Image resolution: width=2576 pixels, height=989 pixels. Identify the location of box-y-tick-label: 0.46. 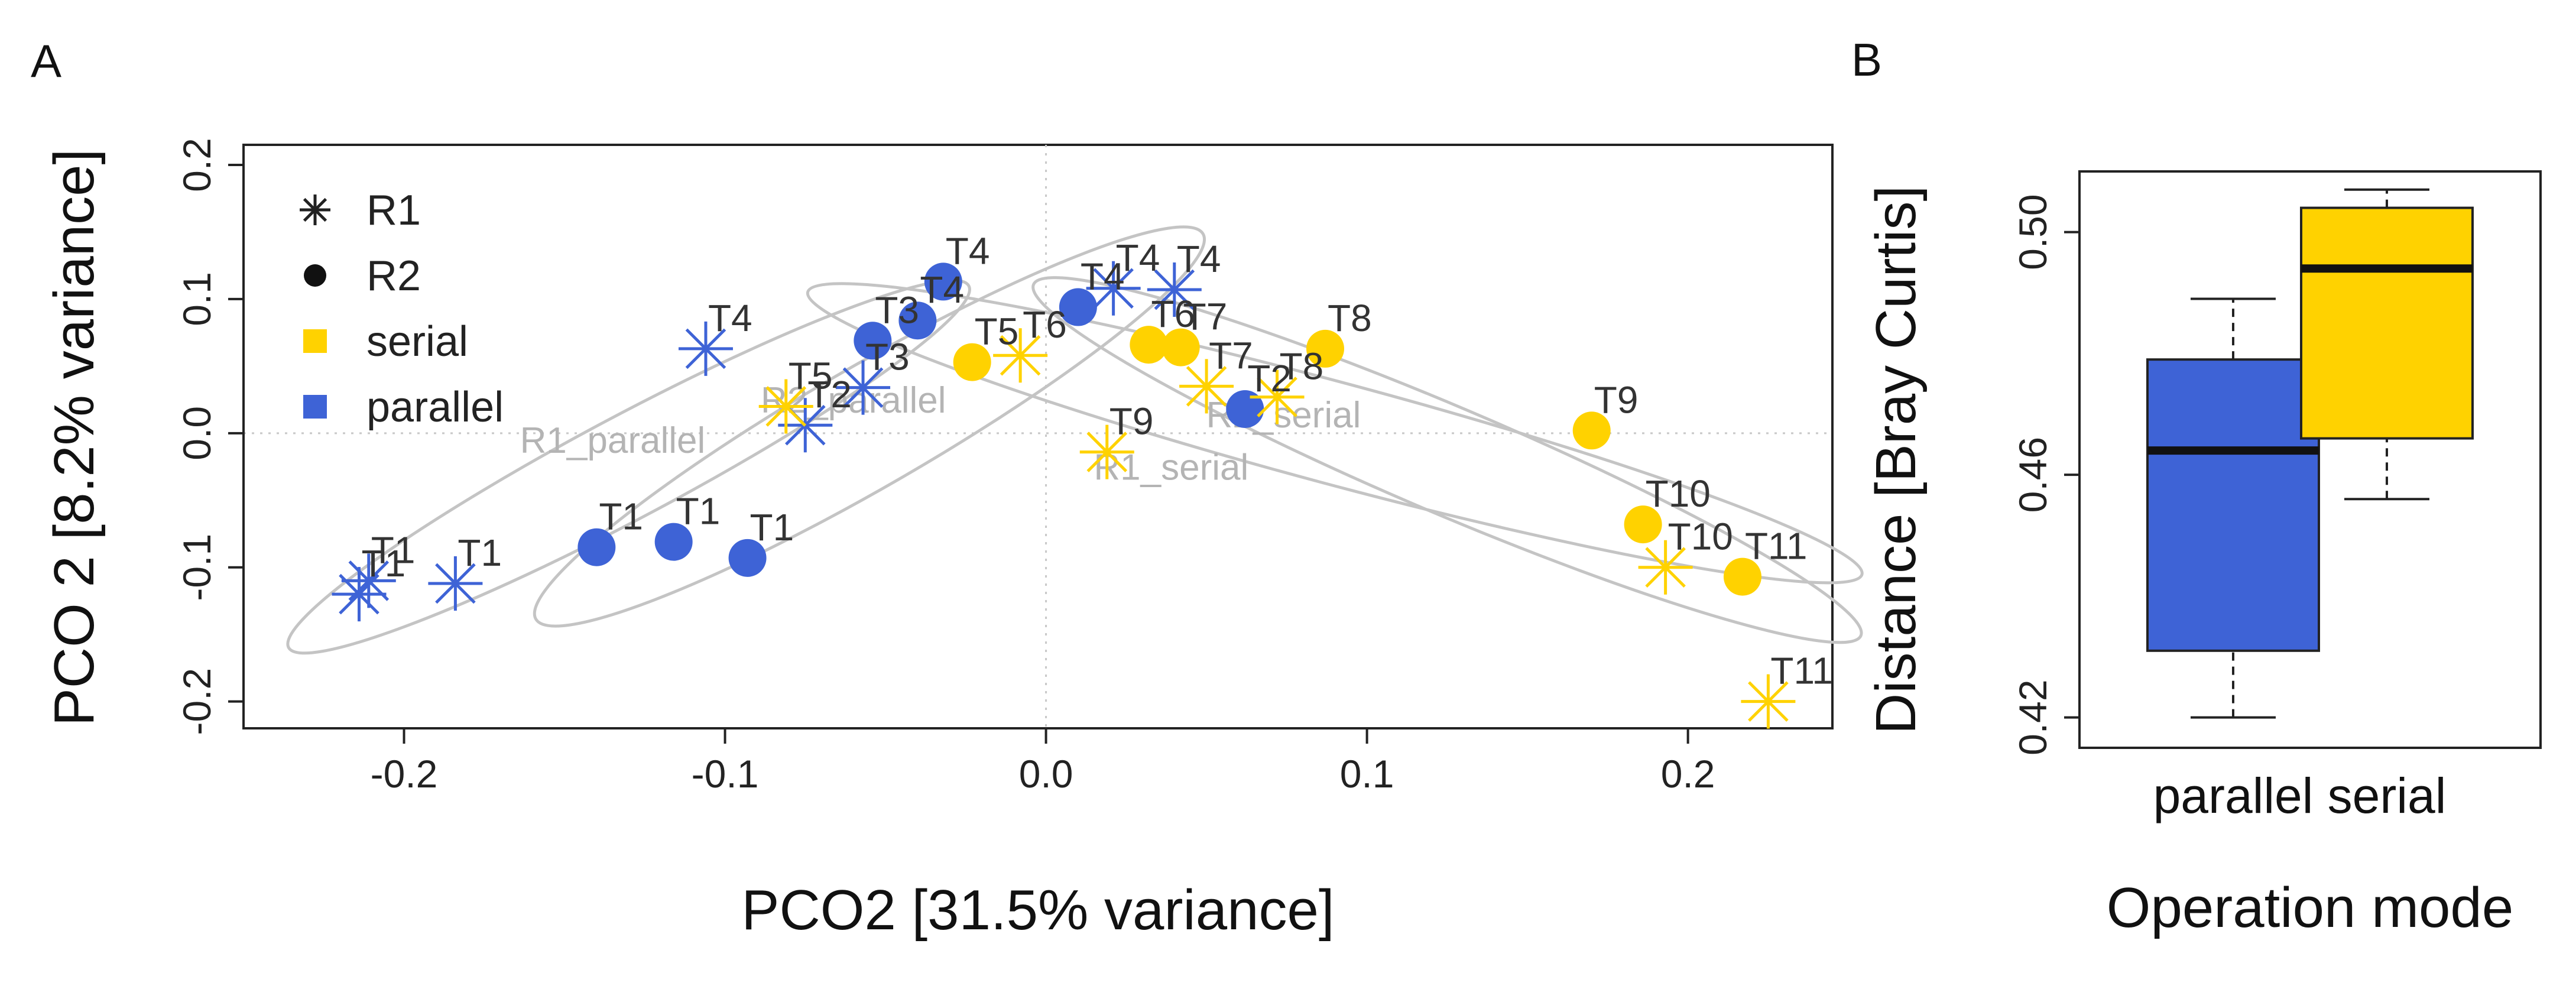
(2033, 475).